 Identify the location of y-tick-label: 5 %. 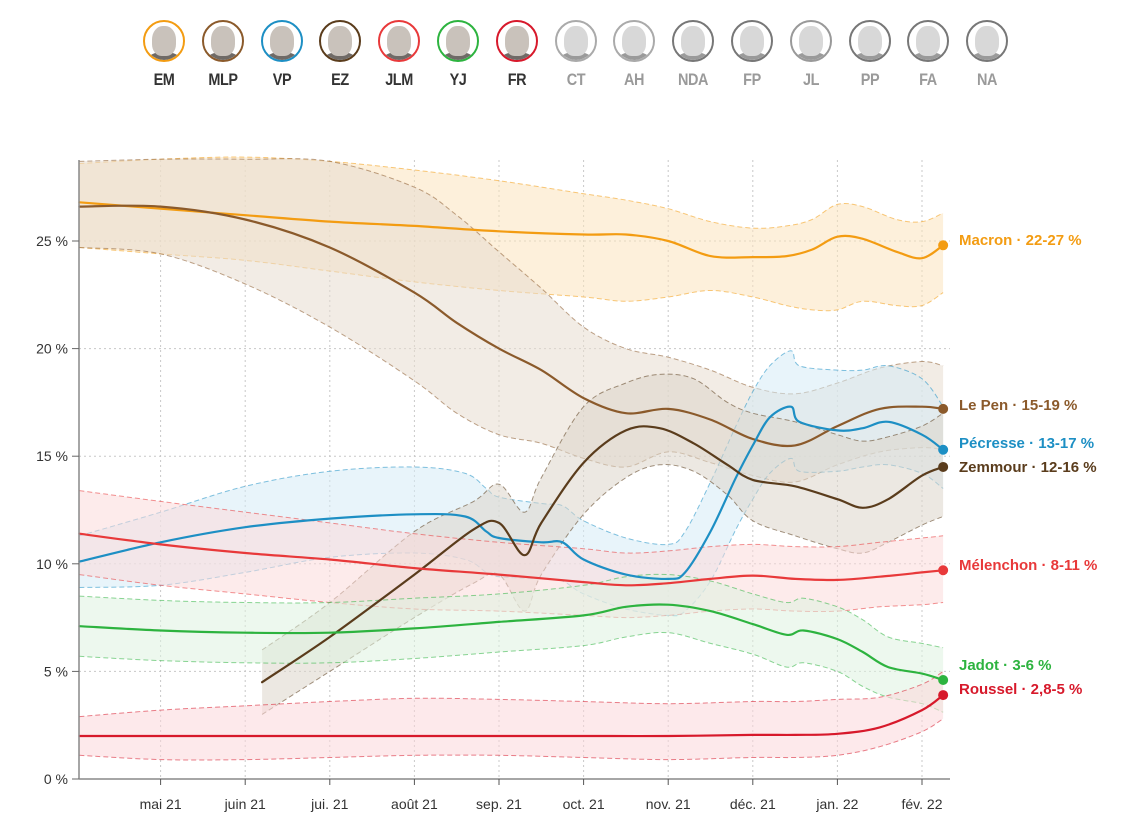
(56, 671).